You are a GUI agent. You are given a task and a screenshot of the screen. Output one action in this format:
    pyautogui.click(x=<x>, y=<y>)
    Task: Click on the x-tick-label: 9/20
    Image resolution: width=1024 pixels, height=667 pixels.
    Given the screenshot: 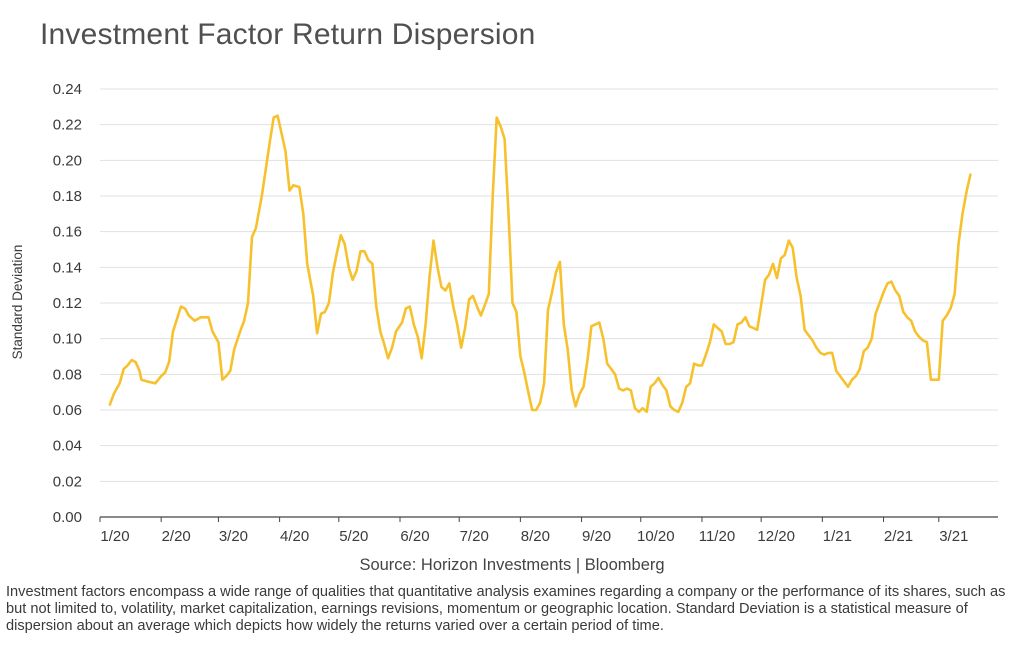 What is the action you would take?
    pyautogui.click(x=596, y=536)
    